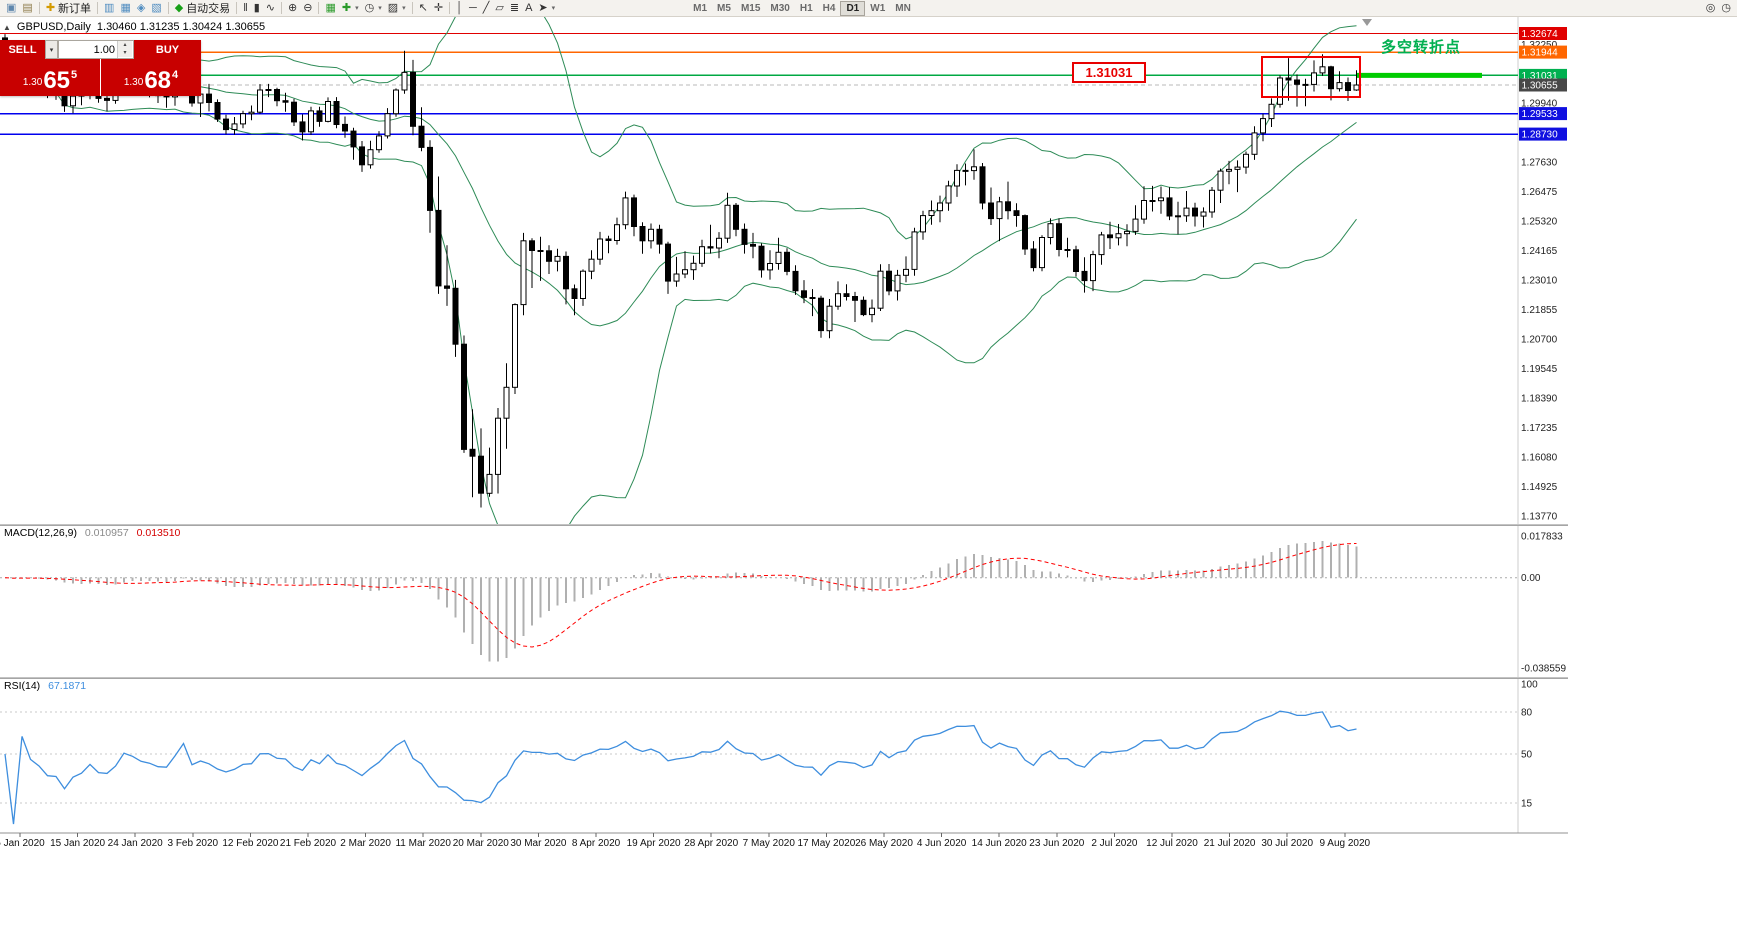  Describe the element at coordinates (486, 8) in the screenshot. I see `trendline-icon: ╱` at that location.